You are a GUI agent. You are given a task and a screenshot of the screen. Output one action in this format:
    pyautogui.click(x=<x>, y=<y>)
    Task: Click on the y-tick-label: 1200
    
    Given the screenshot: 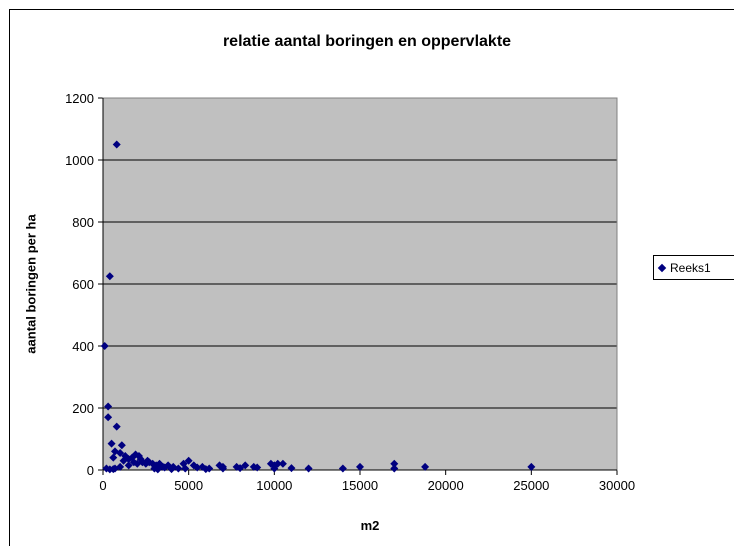 What is the action you would take?
    pyautogui.click(x=79, y=98)
    